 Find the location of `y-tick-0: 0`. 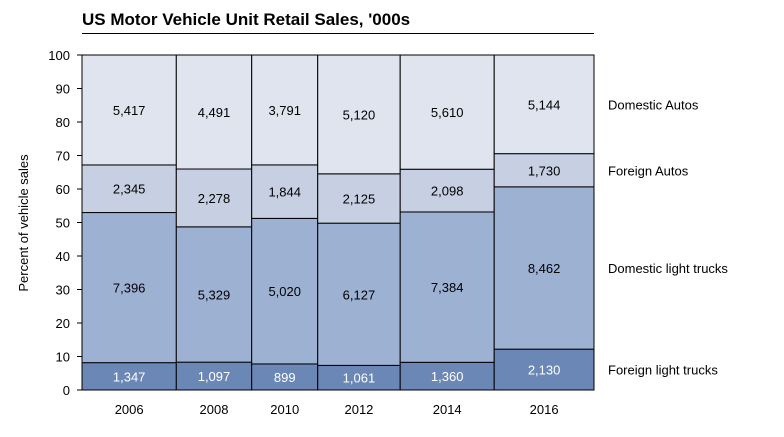

y-tick-0: 0 is located at coordinates (66, 390).